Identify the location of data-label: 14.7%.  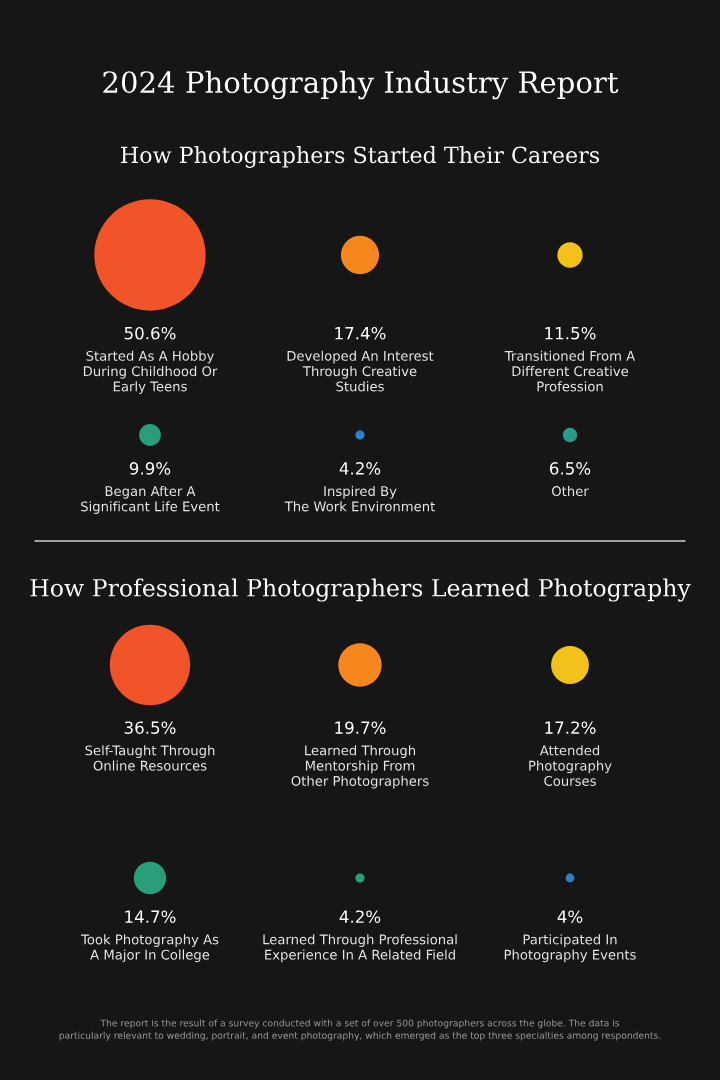
(150, 917).